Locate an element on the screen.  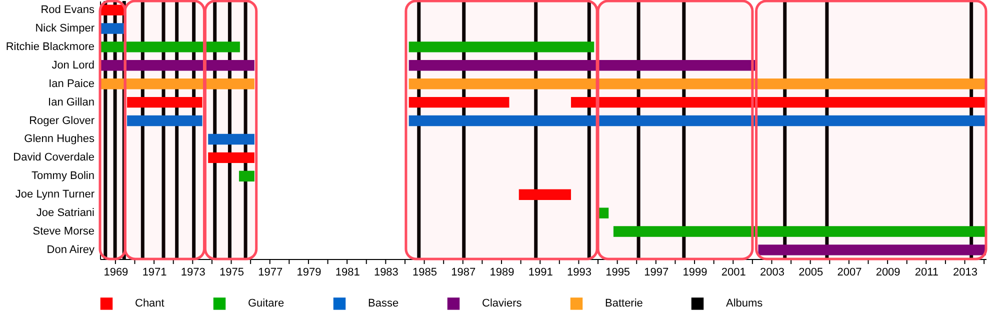
x-tick-label: 1987 is located at coordinates (463, 272).